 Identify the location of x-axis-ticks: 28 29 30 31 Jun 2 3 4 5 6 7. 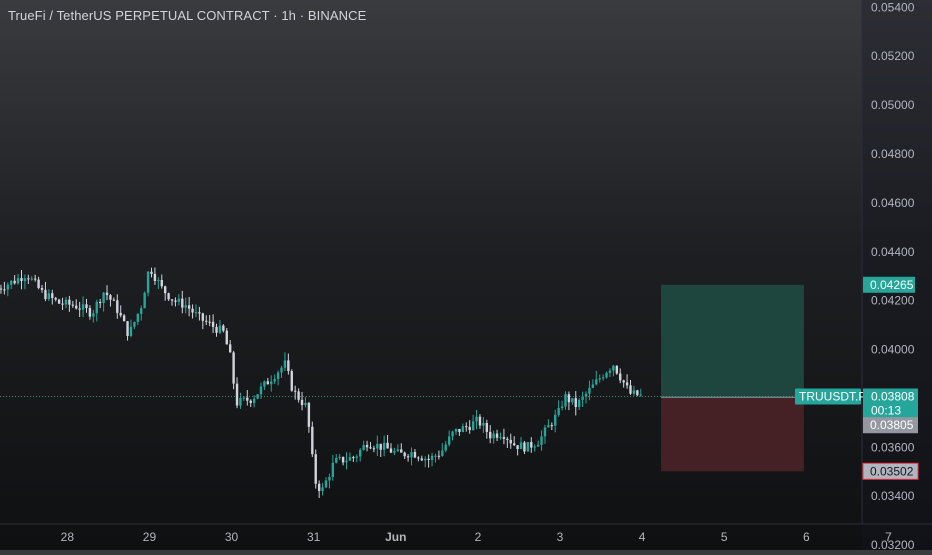
(476, 537).